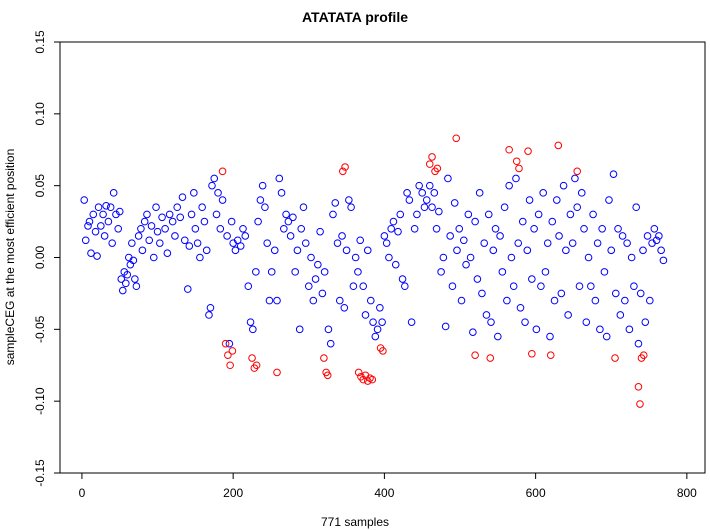 The image size is (710, 530). What do you see at coordinates (82, 493) in the screenshot?
I see `x-tick-label: 0` at bounding box center [82, 493].